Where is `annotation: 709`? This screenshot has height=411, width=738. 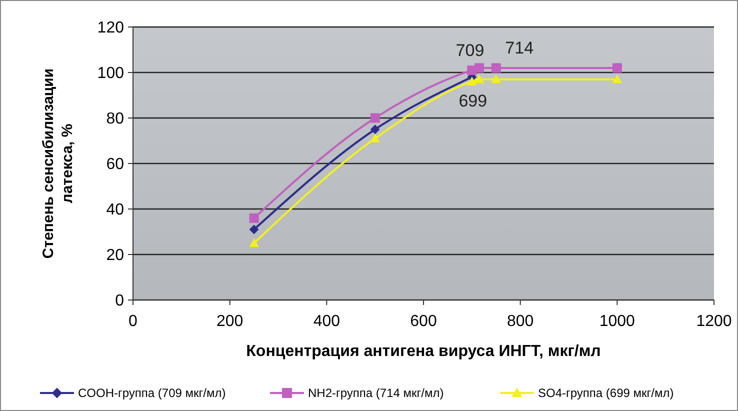
annotation: 709 is located at coordinates (470, 50).